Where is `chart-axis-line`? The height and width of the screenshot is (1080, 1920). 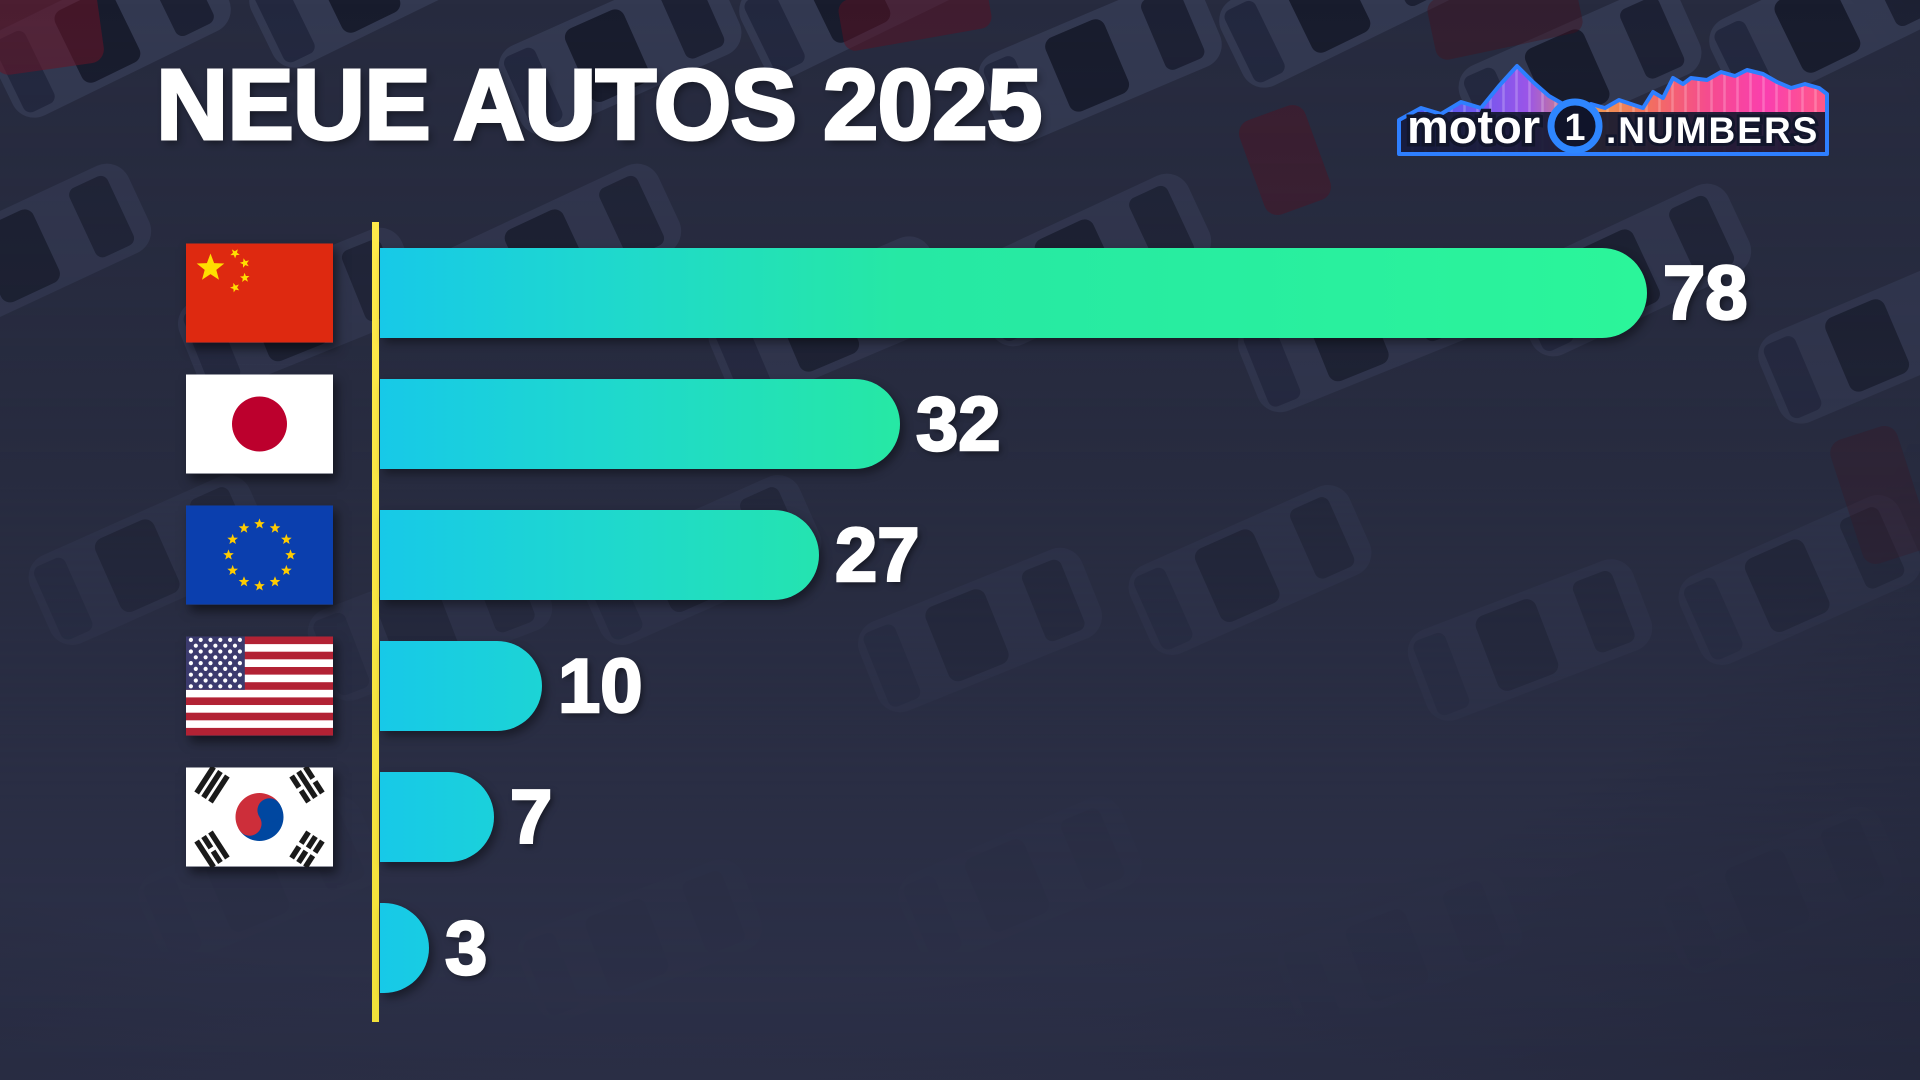 chart-axis-line is located at coordinates (375, 622).